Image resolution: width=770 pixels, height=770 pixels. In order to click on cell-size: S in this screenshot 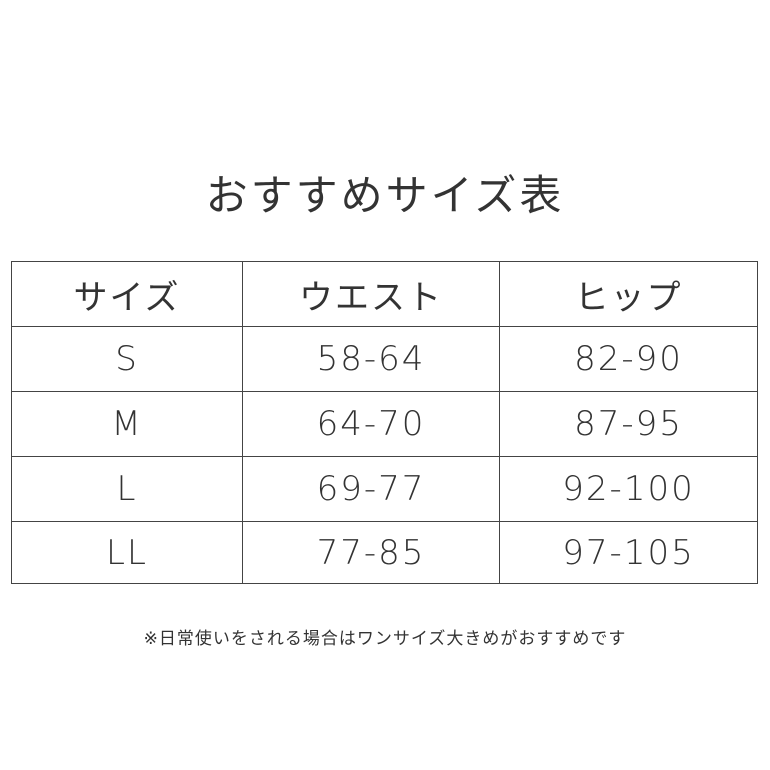, I will do `click(127, 359)`.